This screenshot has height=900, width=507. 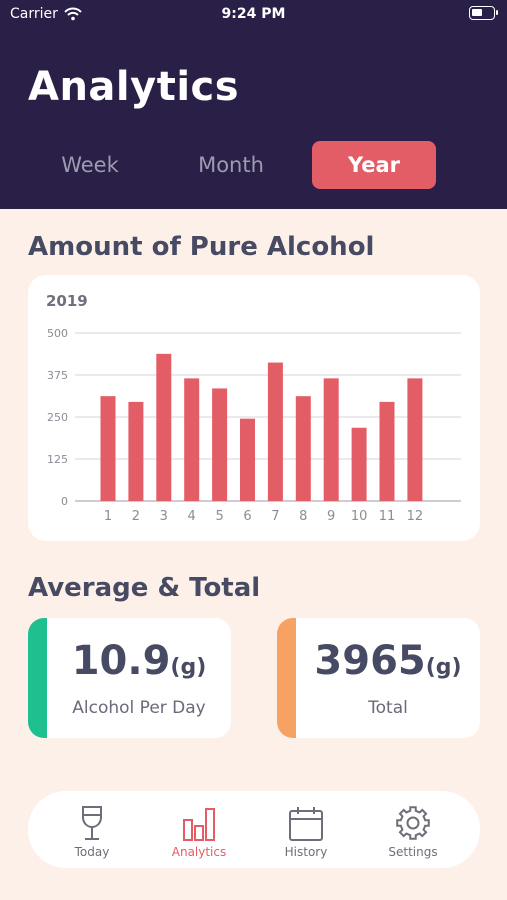 What do you see at coordinates (57, 375) in the screenshot?
I see `y-tick-label: 375` at bounding box center [57, 375].